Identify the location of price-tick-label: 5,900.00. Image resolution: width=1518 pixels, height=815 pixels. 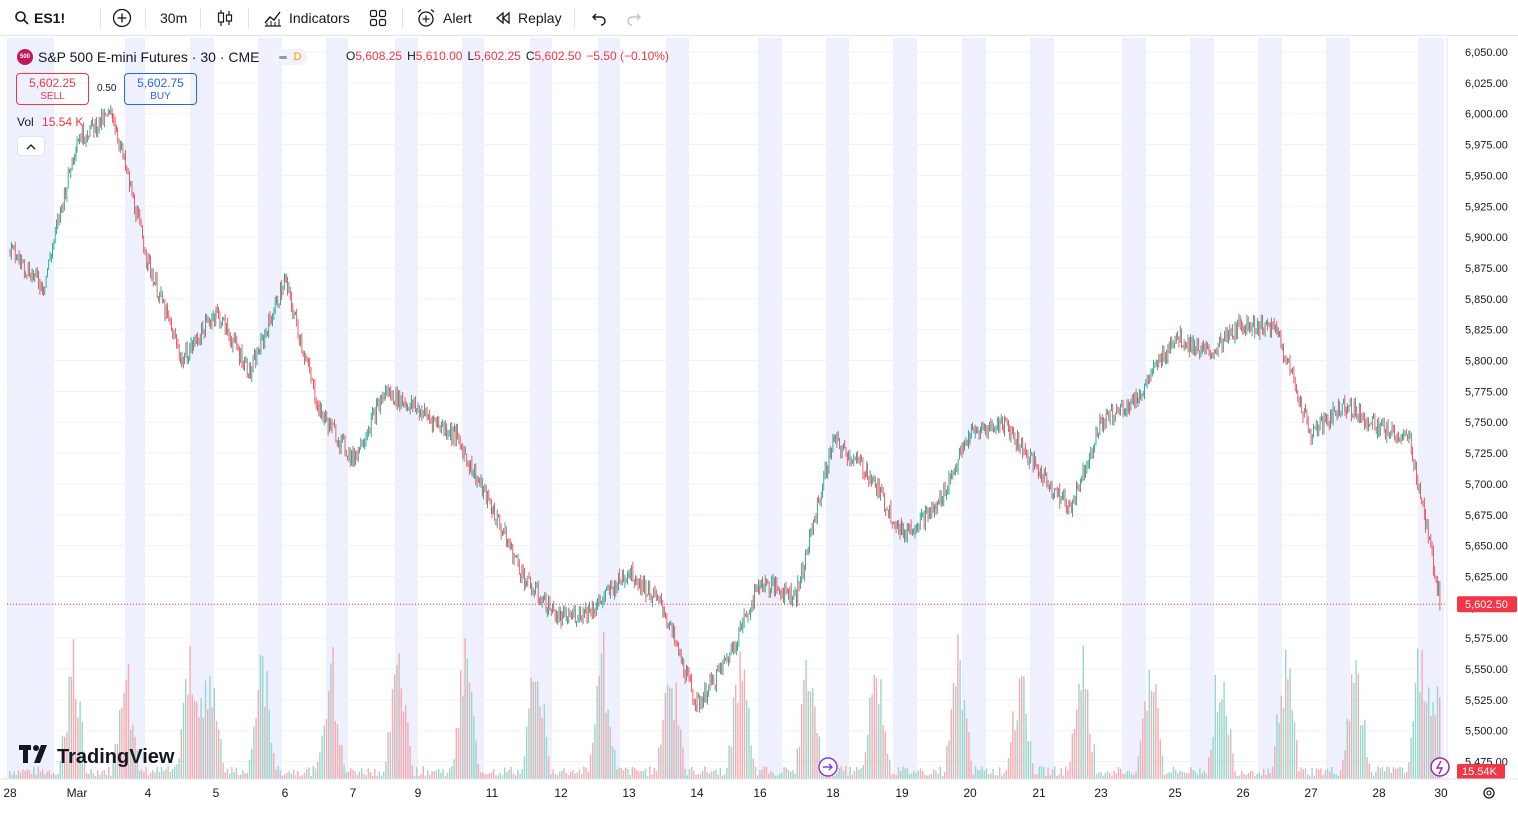
(1486, 238).